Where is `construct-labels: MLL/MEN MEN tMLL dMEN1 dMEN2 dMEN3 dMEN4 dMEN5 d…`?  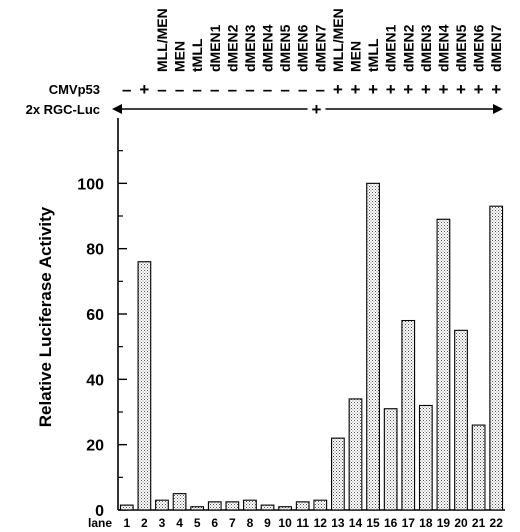
construct-labels: MLL/MEN MEN tMLL dMEN1 dMEN2 dMEN3 dMEN4 dMEN5 d… is located at coordinates (329, 40).